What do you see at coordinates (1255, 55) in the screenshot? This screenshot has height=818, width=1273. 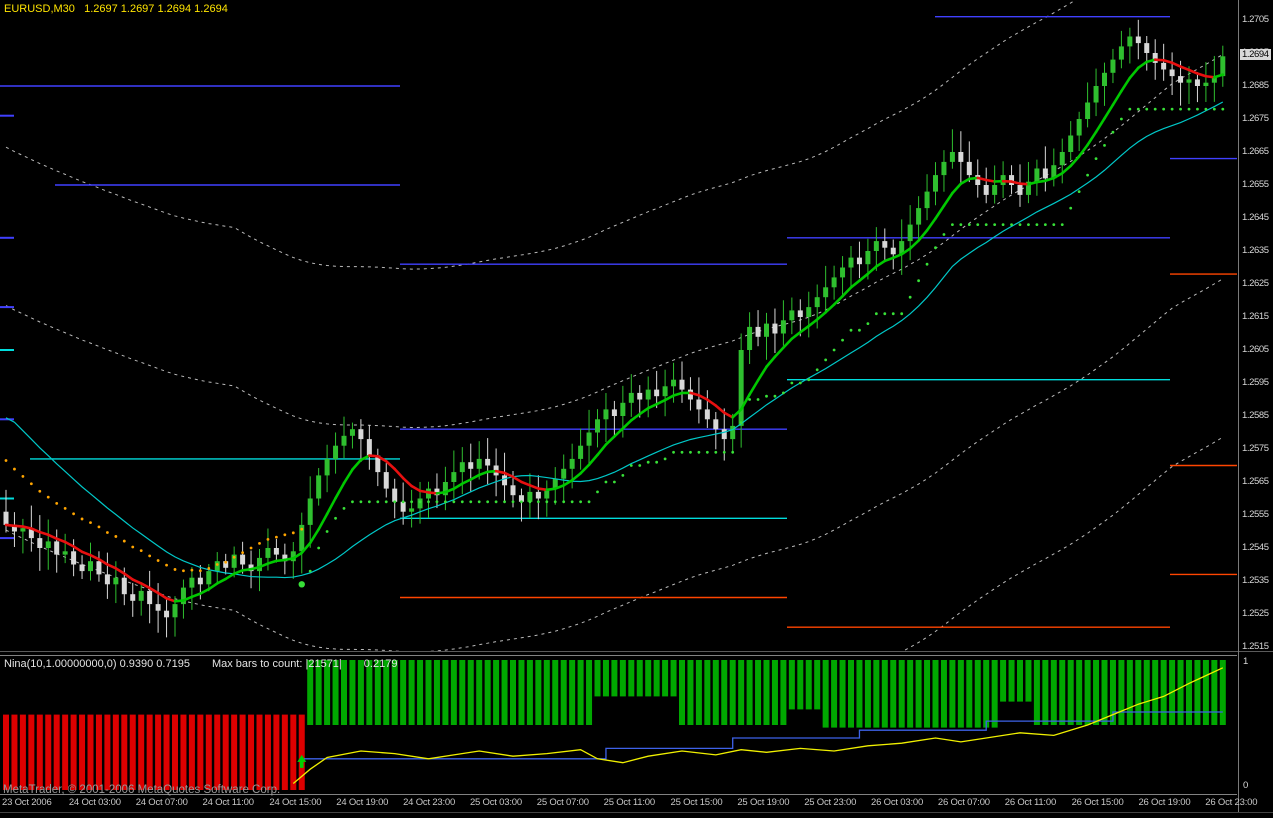 I see `current-price-tag: 1.2694` at bounding box center [1255, 55].